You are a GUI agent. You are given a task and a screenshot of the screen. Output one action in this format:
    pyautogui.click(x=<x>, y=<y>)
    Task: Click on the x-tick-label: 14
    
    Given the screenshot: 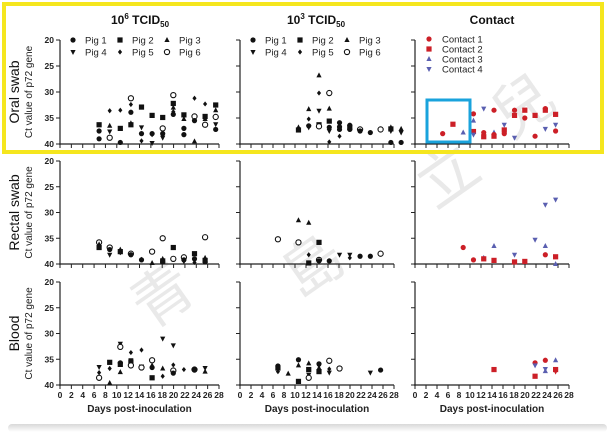 What is the action you would take?
    pyautogui.click(x=492, y=395)
    